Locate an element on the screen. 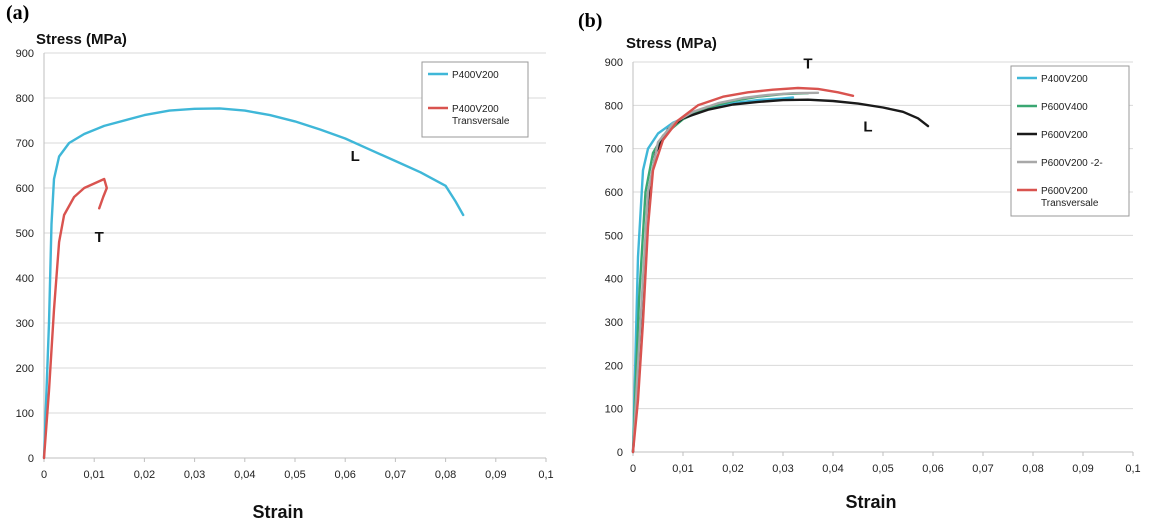  panel-b-letter: (b) is located at coordinates (590, 21).